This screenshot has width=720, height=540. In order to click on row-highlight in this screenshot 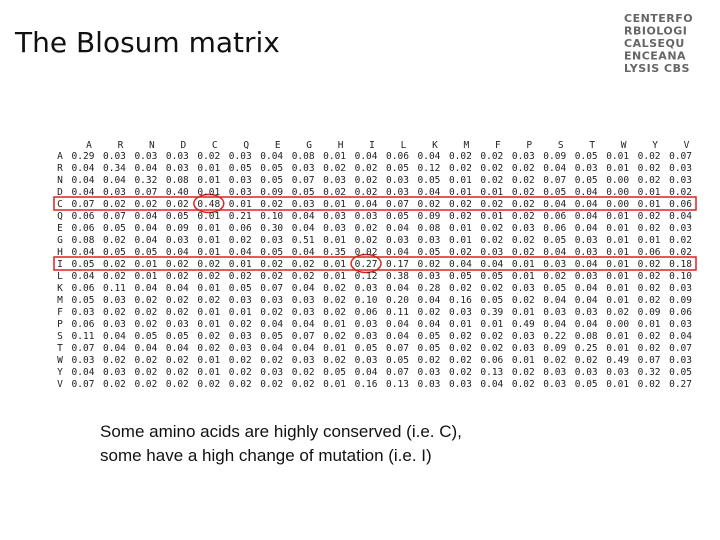, I will do `click(375, 203)`.